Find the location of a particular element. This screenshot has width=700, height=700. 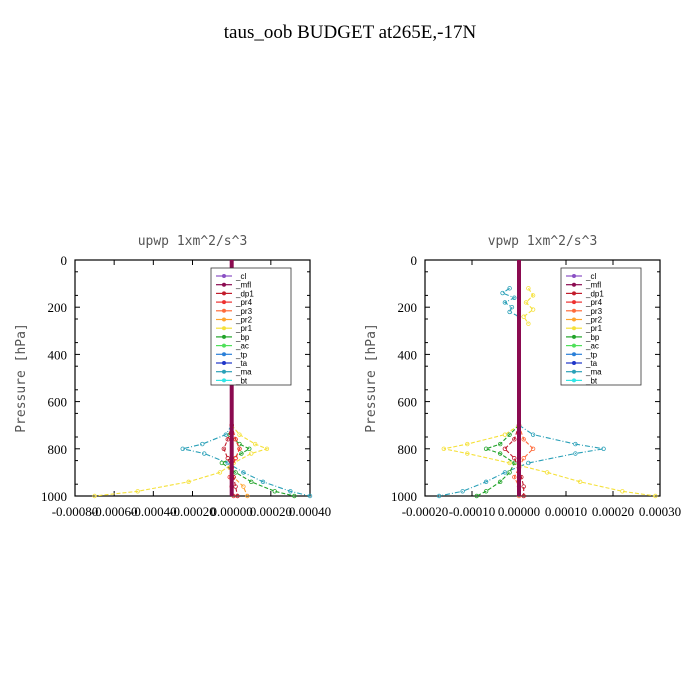

legend-label: _pr2 is located at coordinates (244, 320).